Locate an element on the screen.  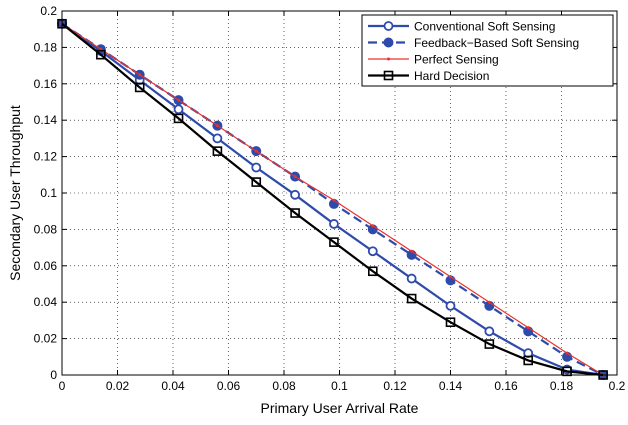
legend-item: Hard Decision is located at coordinates (428, 76).